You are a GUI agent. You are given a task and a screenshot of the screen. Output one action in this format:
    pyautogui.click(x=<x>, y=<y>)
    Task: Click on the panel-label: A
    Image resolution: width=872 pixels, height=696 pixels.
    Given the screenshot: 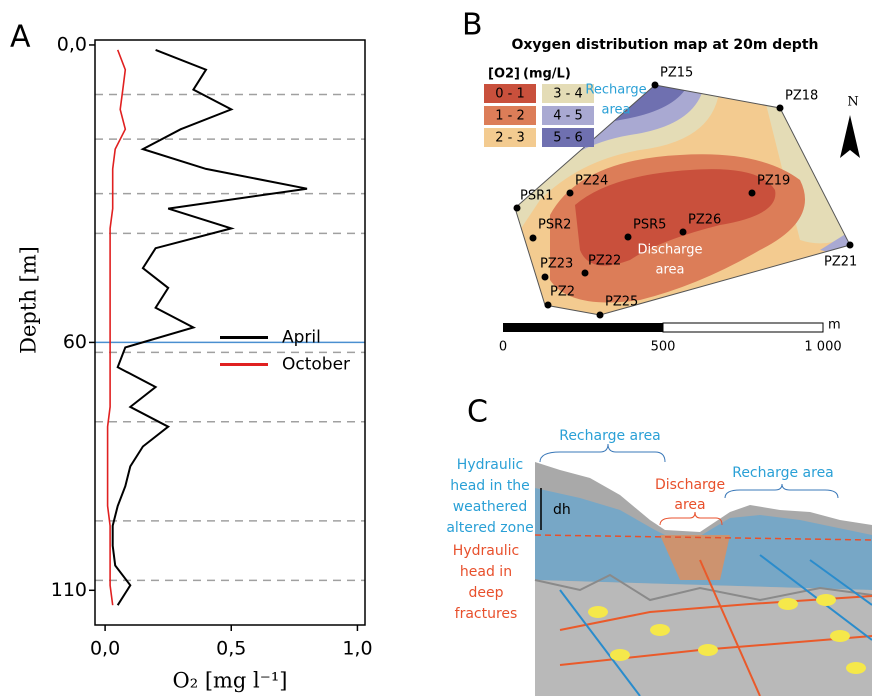 What is the action you would take?
    pyautogui.click(x=20, y=37)
    